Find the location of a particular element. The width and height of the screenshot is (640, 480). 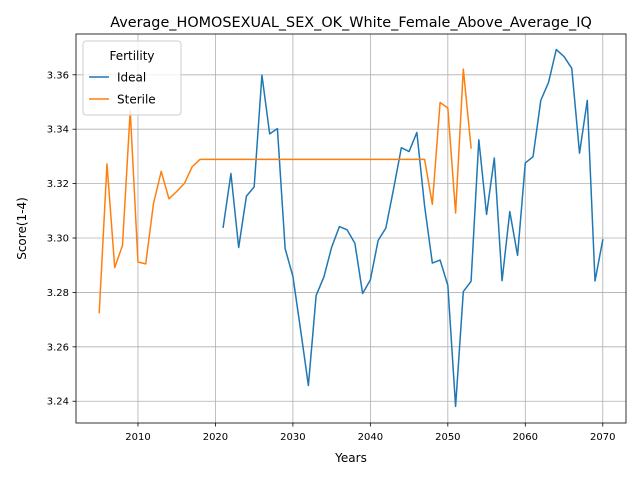

x-axis-ticks: 2010 2020 2030 2040 2050 2060 2070 is located at coordinates (370, 433).